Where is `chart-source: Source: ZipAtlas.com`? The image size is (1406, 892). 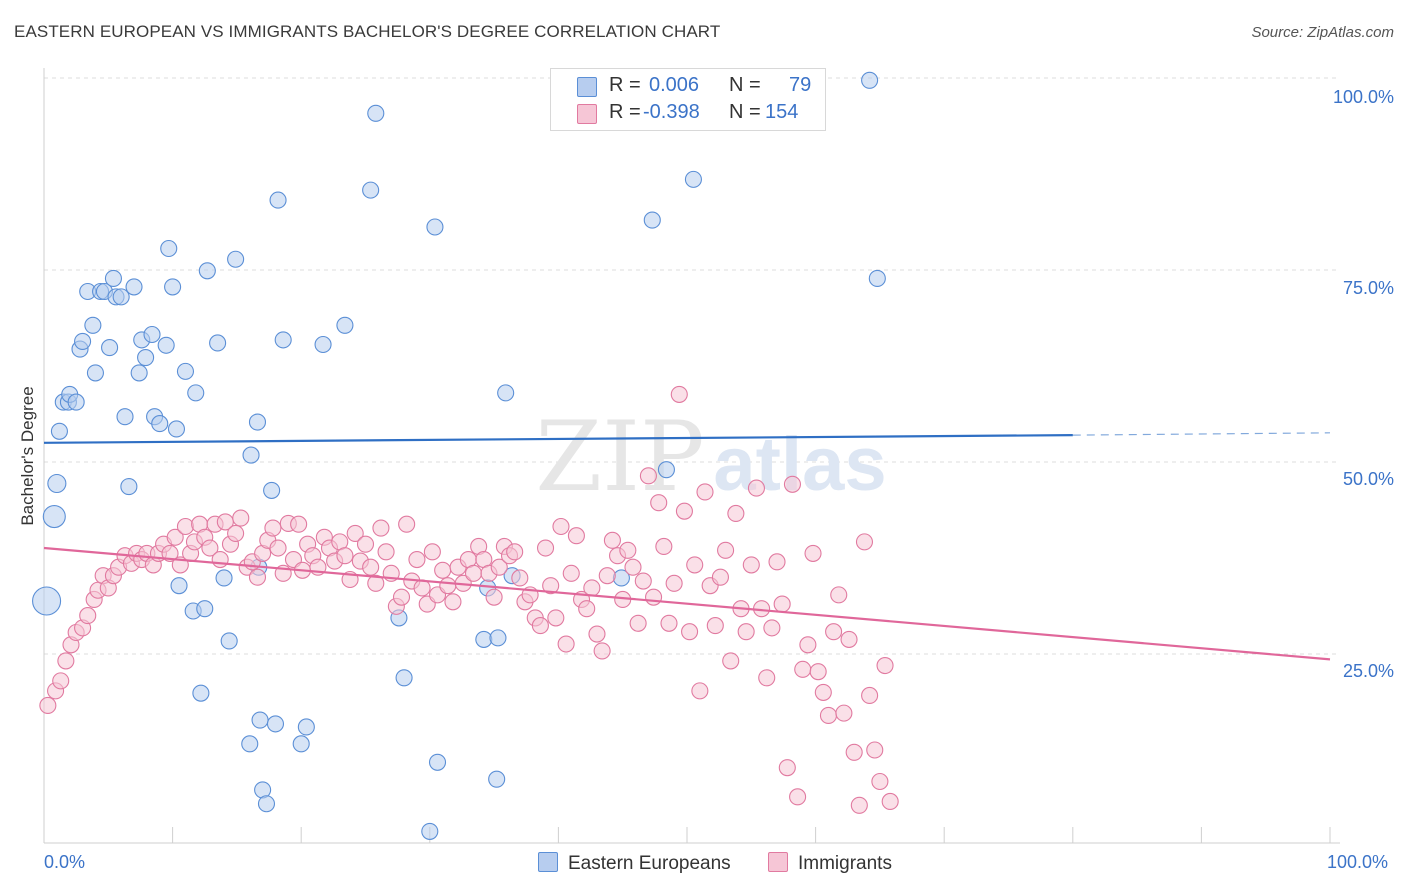 chart-source: Source: ZipAtlas.com is located at coordinates (1322, 32).